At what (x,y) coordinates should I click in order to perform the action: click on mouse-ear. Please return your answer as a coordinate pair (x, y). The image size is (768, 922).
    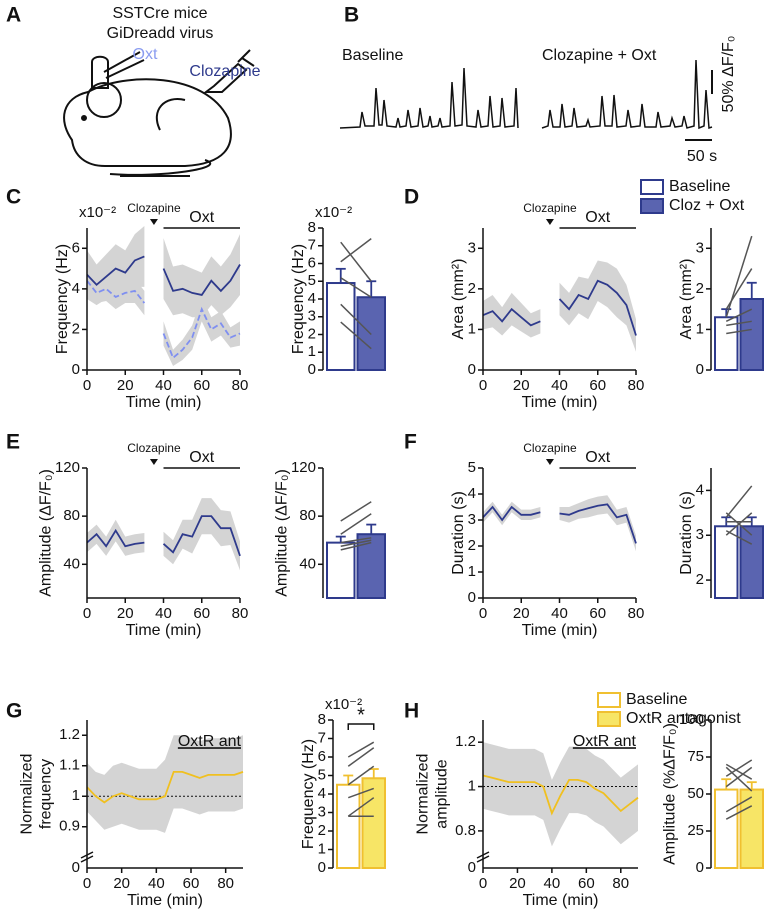
    Looking at the image, I should click on (104, 100).